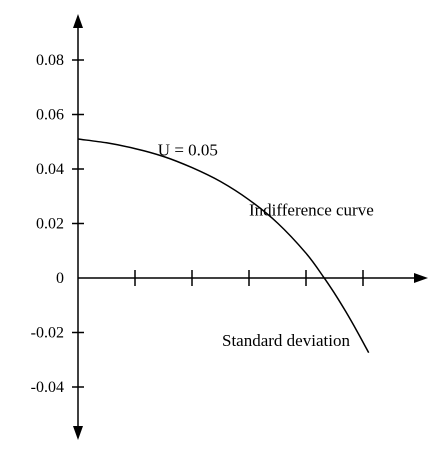 The image size is (445, 449). What do you see at coordinates (50, 224) in the screenshot?
I see `y-tick-label: 0.02` at bounding box center [50, 224].